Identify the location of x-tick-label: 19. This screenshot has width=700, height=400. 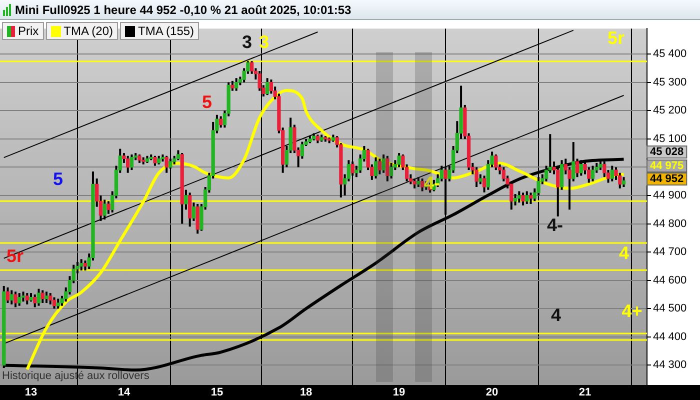
(399, 392).